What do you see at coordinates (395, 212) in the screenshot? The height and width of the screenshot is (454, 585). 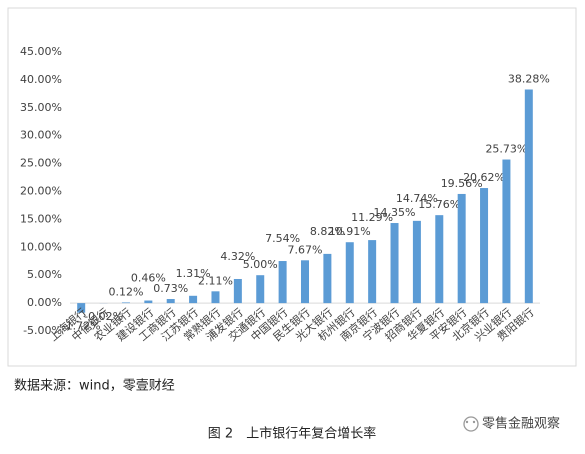 I see `data-label: 14.35%` at bounding box center [395, 212].